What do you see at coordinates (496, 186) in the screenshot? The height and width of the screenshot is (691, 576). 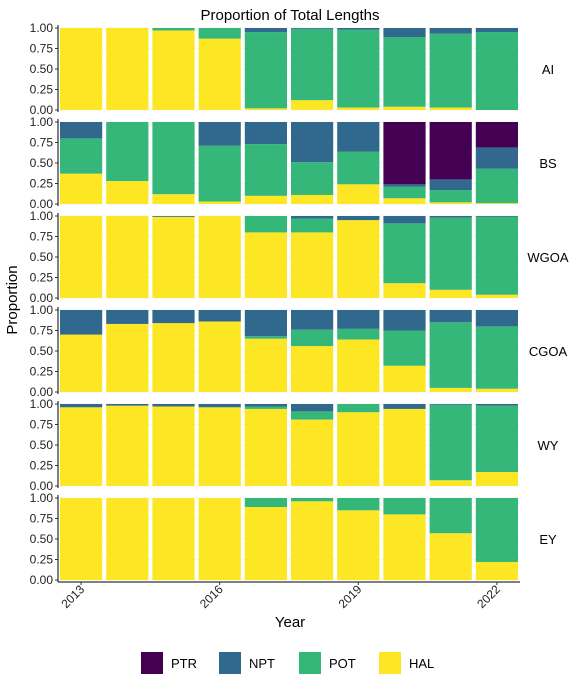 I see `bar-segment-bs-2022-pot` at bounding box center [496, 186].